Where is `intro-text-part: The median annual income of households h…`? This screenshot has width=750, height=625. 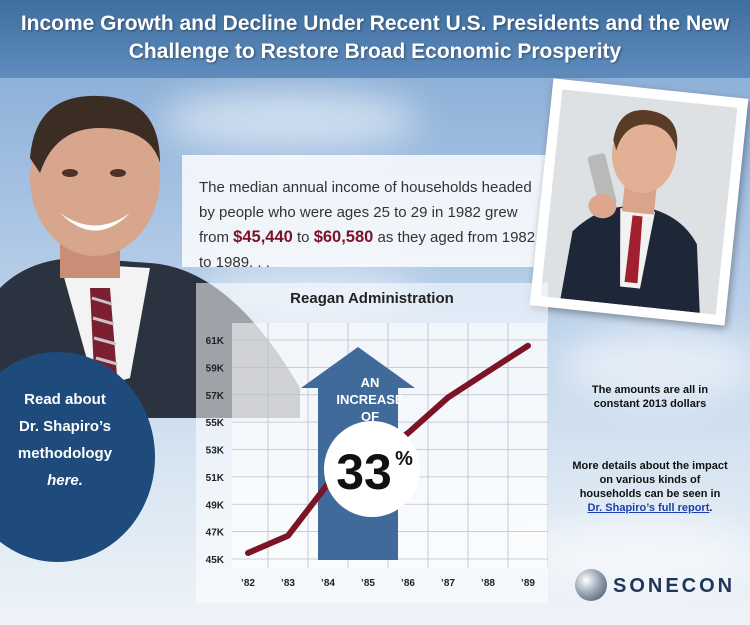
intro-text-part: The median annual income of households h… is located at coordinates (365, 212).